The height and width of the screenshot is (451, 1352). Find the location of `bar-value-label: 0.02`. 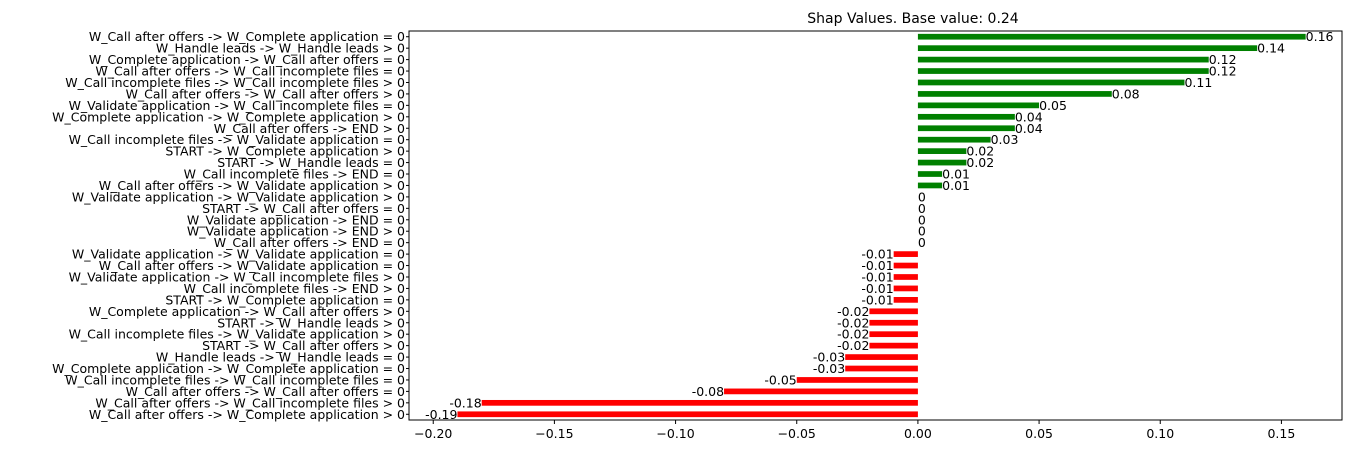

bar-value-label: 0.02 is located at coordinates (980, 162).